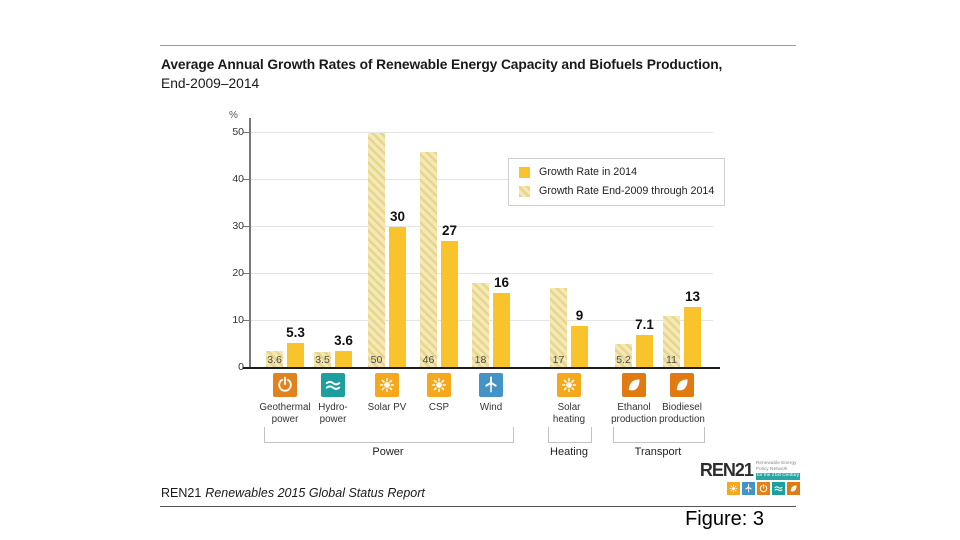 The image size is (960, 540). I want to click on value-label-2009-2014-csp: 46, so click(428, 360).